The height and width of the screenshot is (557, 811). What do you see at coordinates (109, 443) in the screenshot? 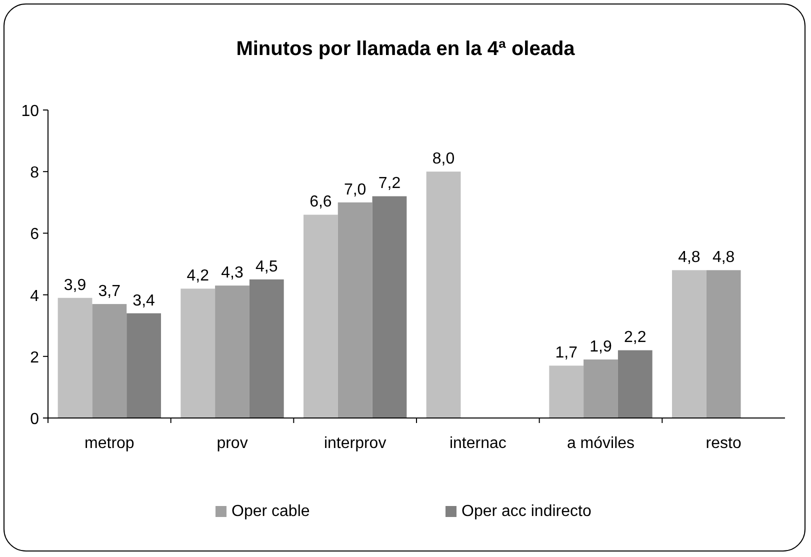
I see `x-tick-label: metrop` at bounding box center [109, 443].